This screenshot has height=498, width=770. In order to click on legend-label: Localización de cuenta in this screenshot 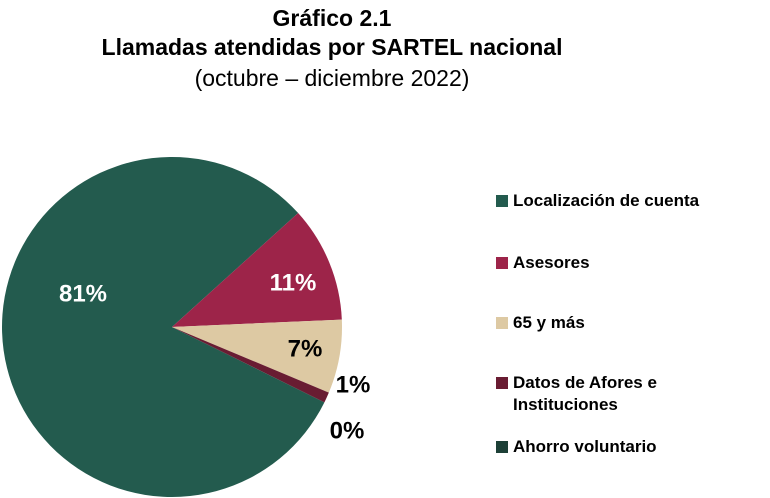, I will do `click(606, 200)`.